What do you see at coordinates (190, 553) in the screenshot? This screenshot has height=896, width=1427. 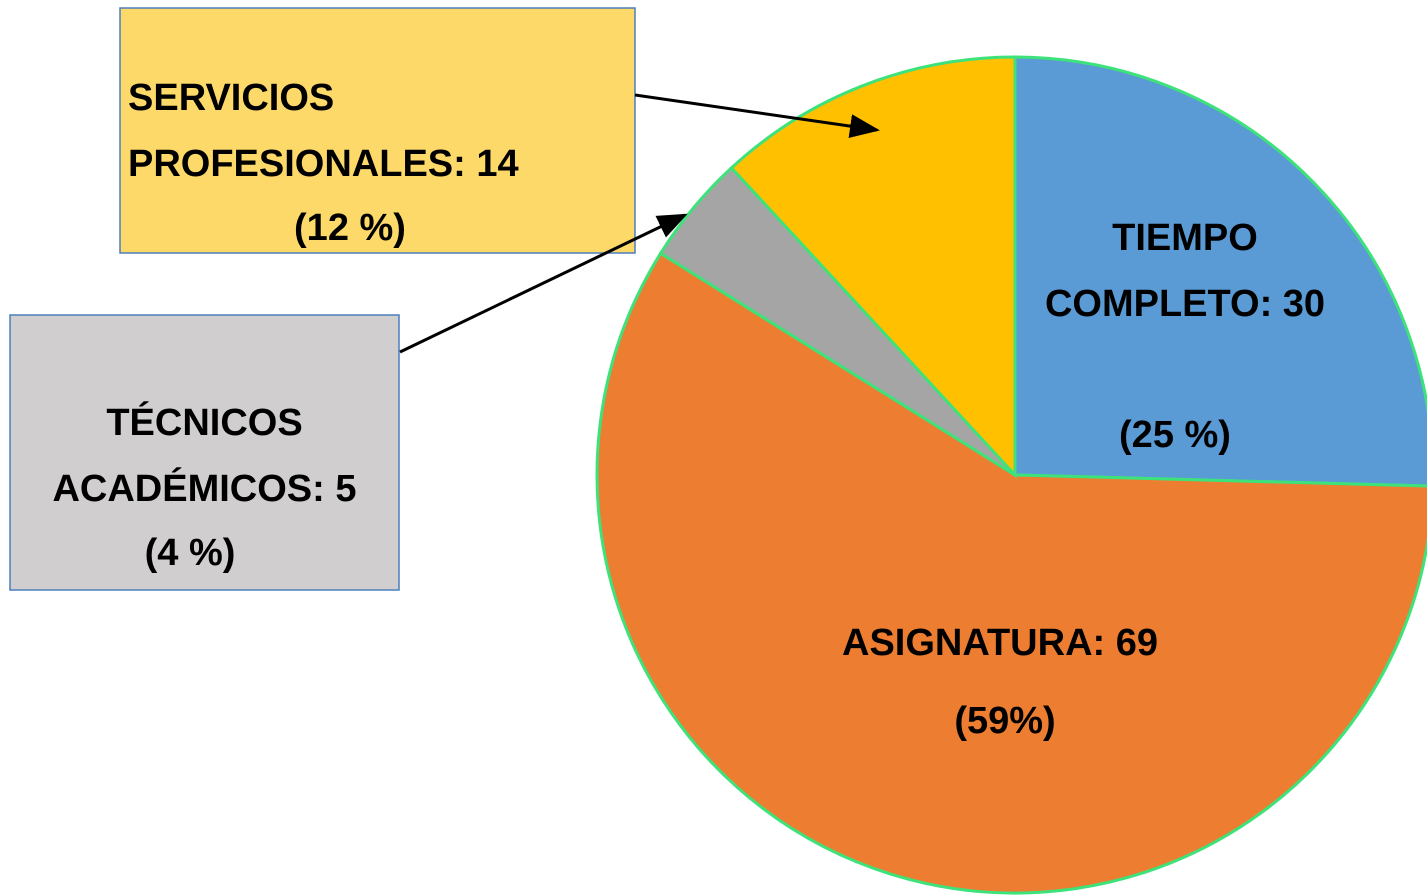 I see `percent-label: (4 %)` at bounding box center [190, 553].